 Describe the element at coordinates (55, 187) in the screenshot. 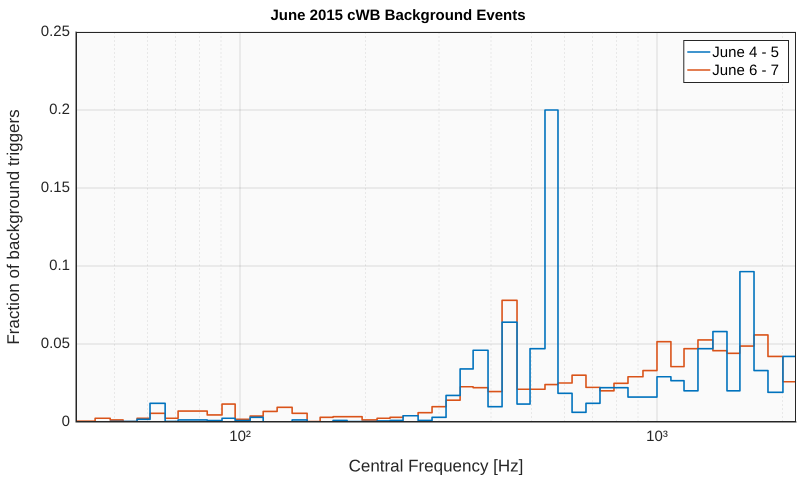

I see `y-tick-label: 0.15` at that location.